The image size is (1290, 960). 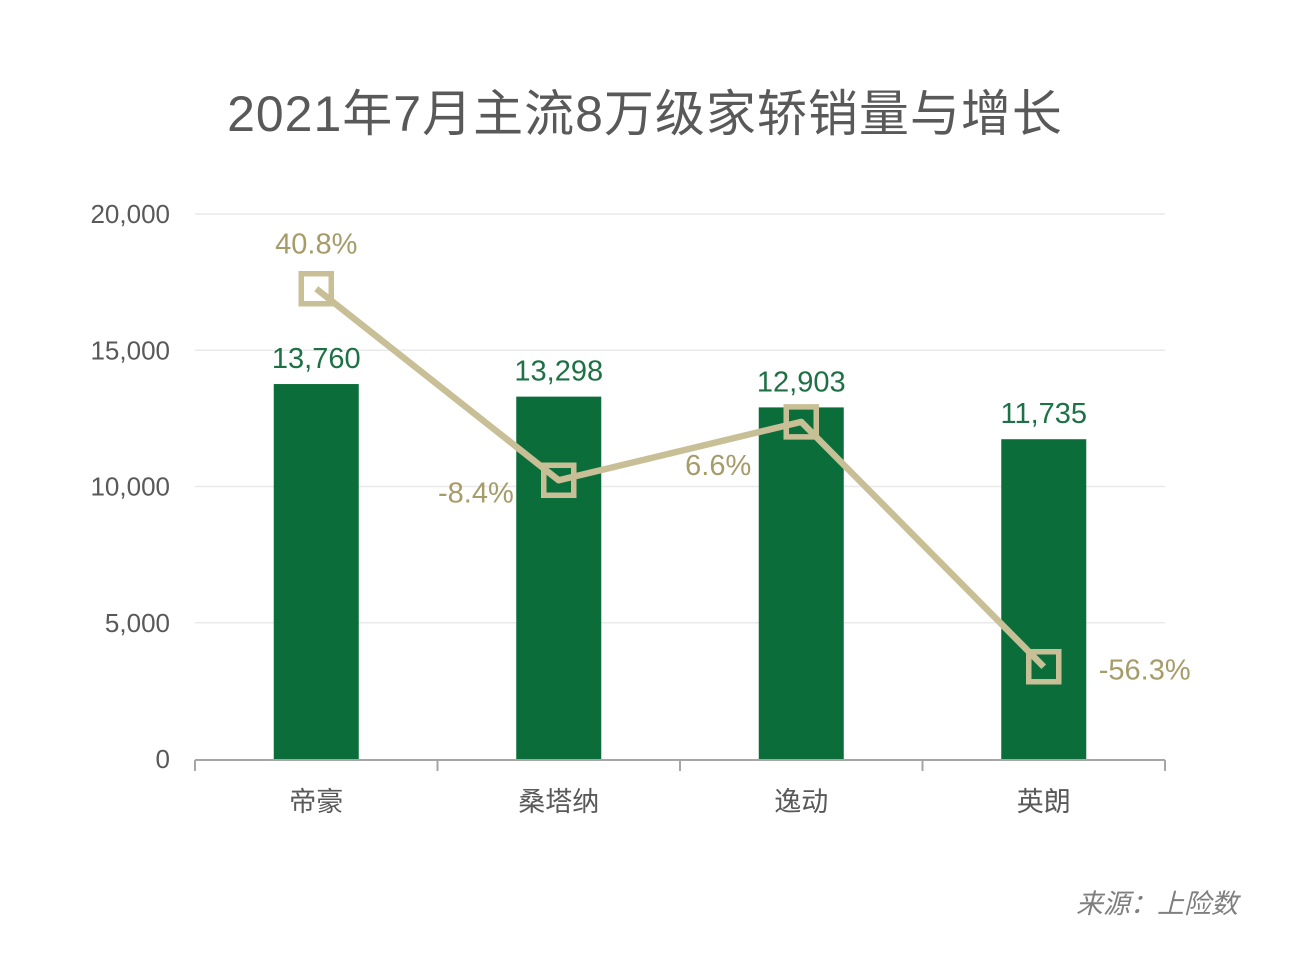 I want to click on bar-value-label: 13,760, so click(x=316, y=359).